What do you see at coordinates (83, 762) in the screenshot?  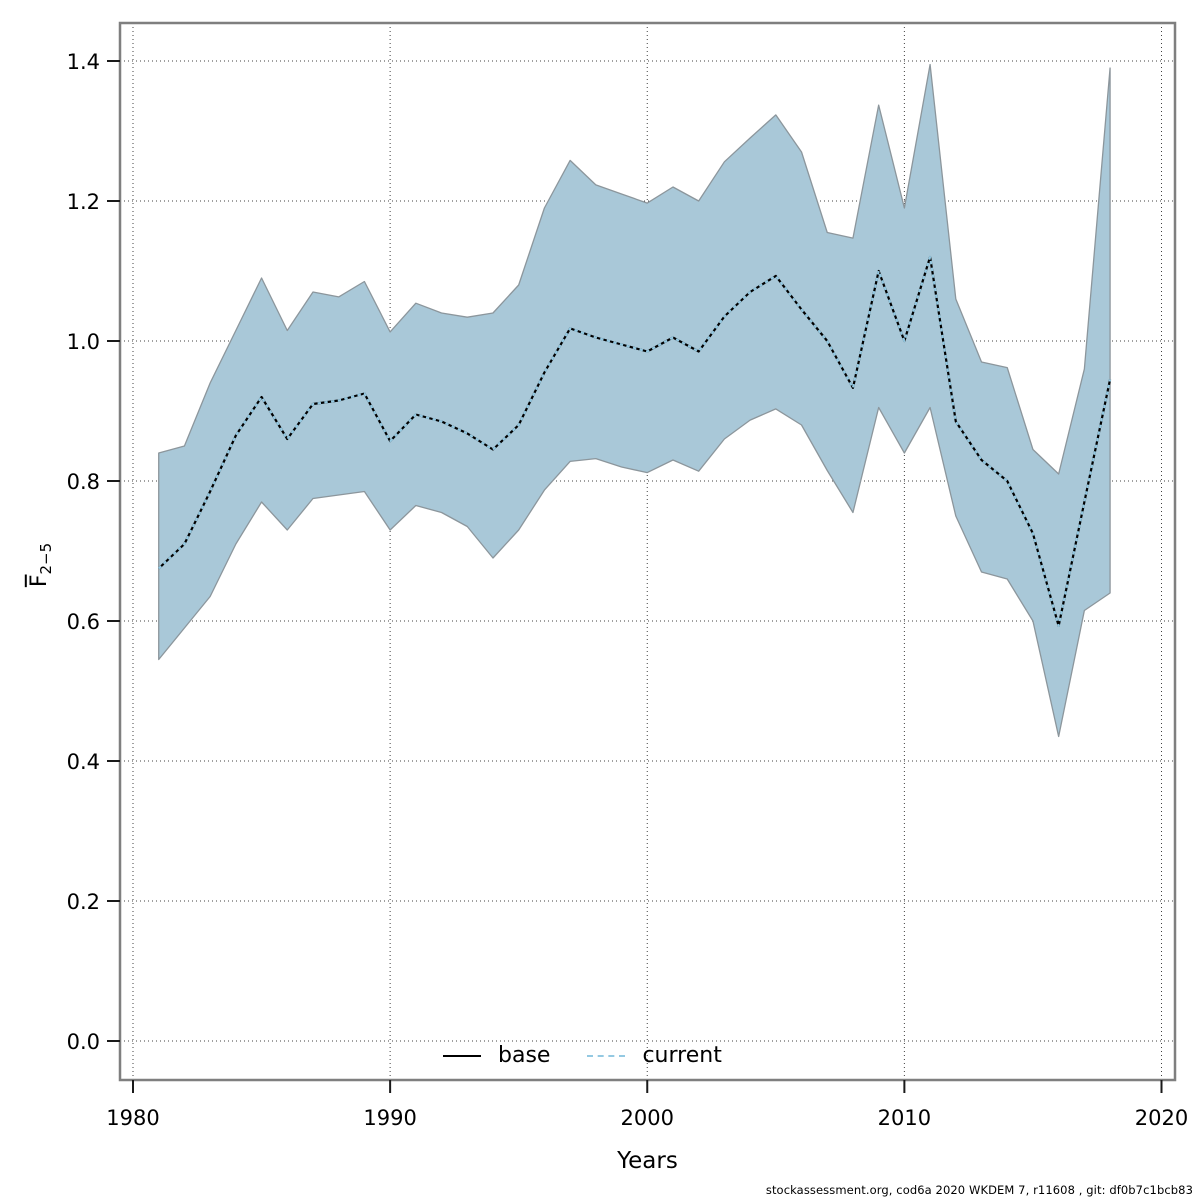 I see `y-tick-label: 0.4` at bounding box center [83, 762].